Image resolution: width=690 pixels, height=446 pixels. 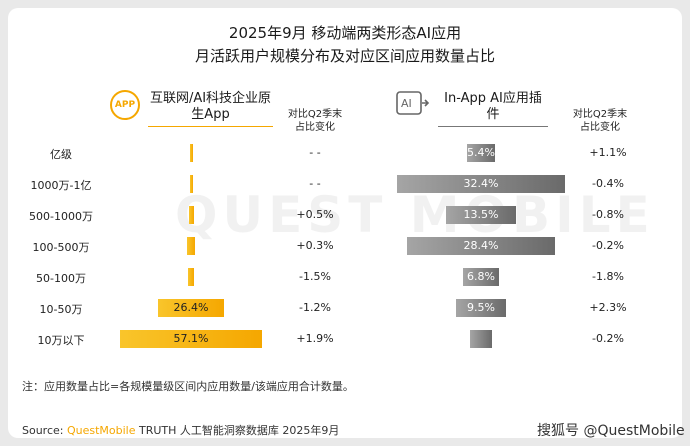 I want to click on left-comparison-value: +0.3%, so click(x=315, y=245).